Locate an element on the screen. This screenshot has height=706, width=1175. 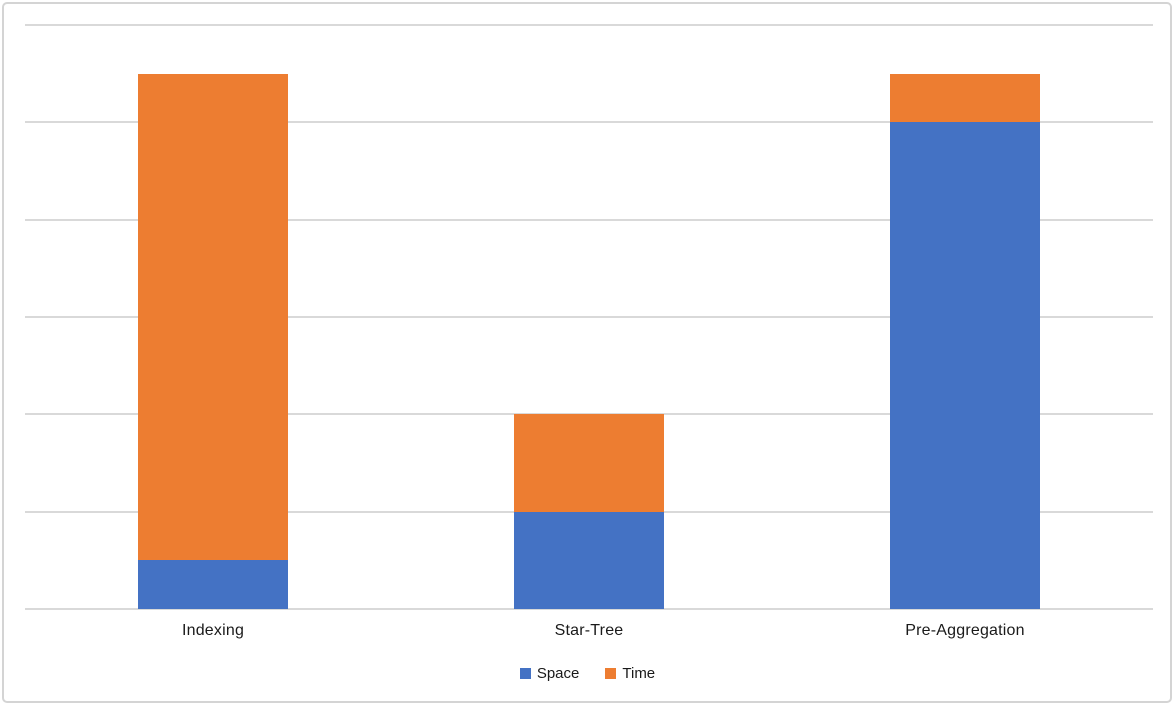
category-label-pre-aggregation: Pre-Aggregation is located at coordinates (965, 630).